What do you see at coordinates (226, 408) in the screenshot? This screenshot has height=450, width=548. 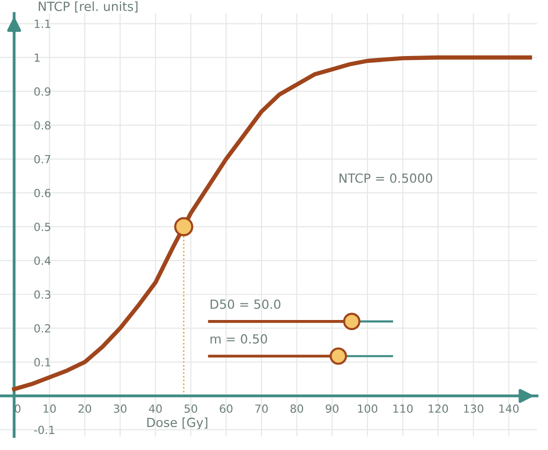 I see `x-tick-label: 60` at bounding box center [226, 408].